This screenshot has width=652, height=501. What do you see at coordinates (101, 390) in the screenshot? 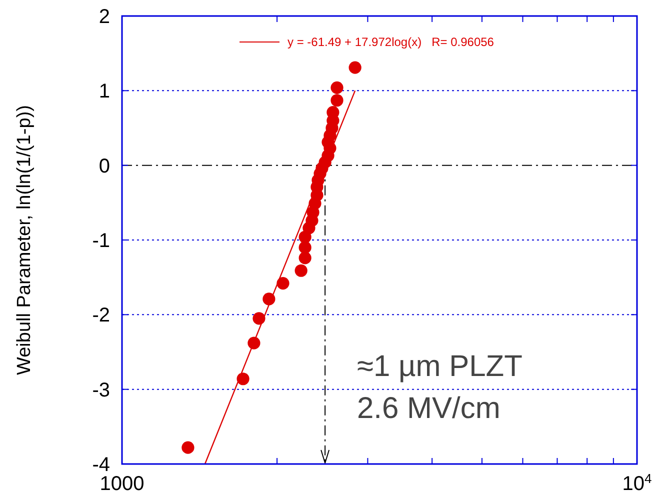
I see `y-tick-label: -3` at bounding box center [101, 390].